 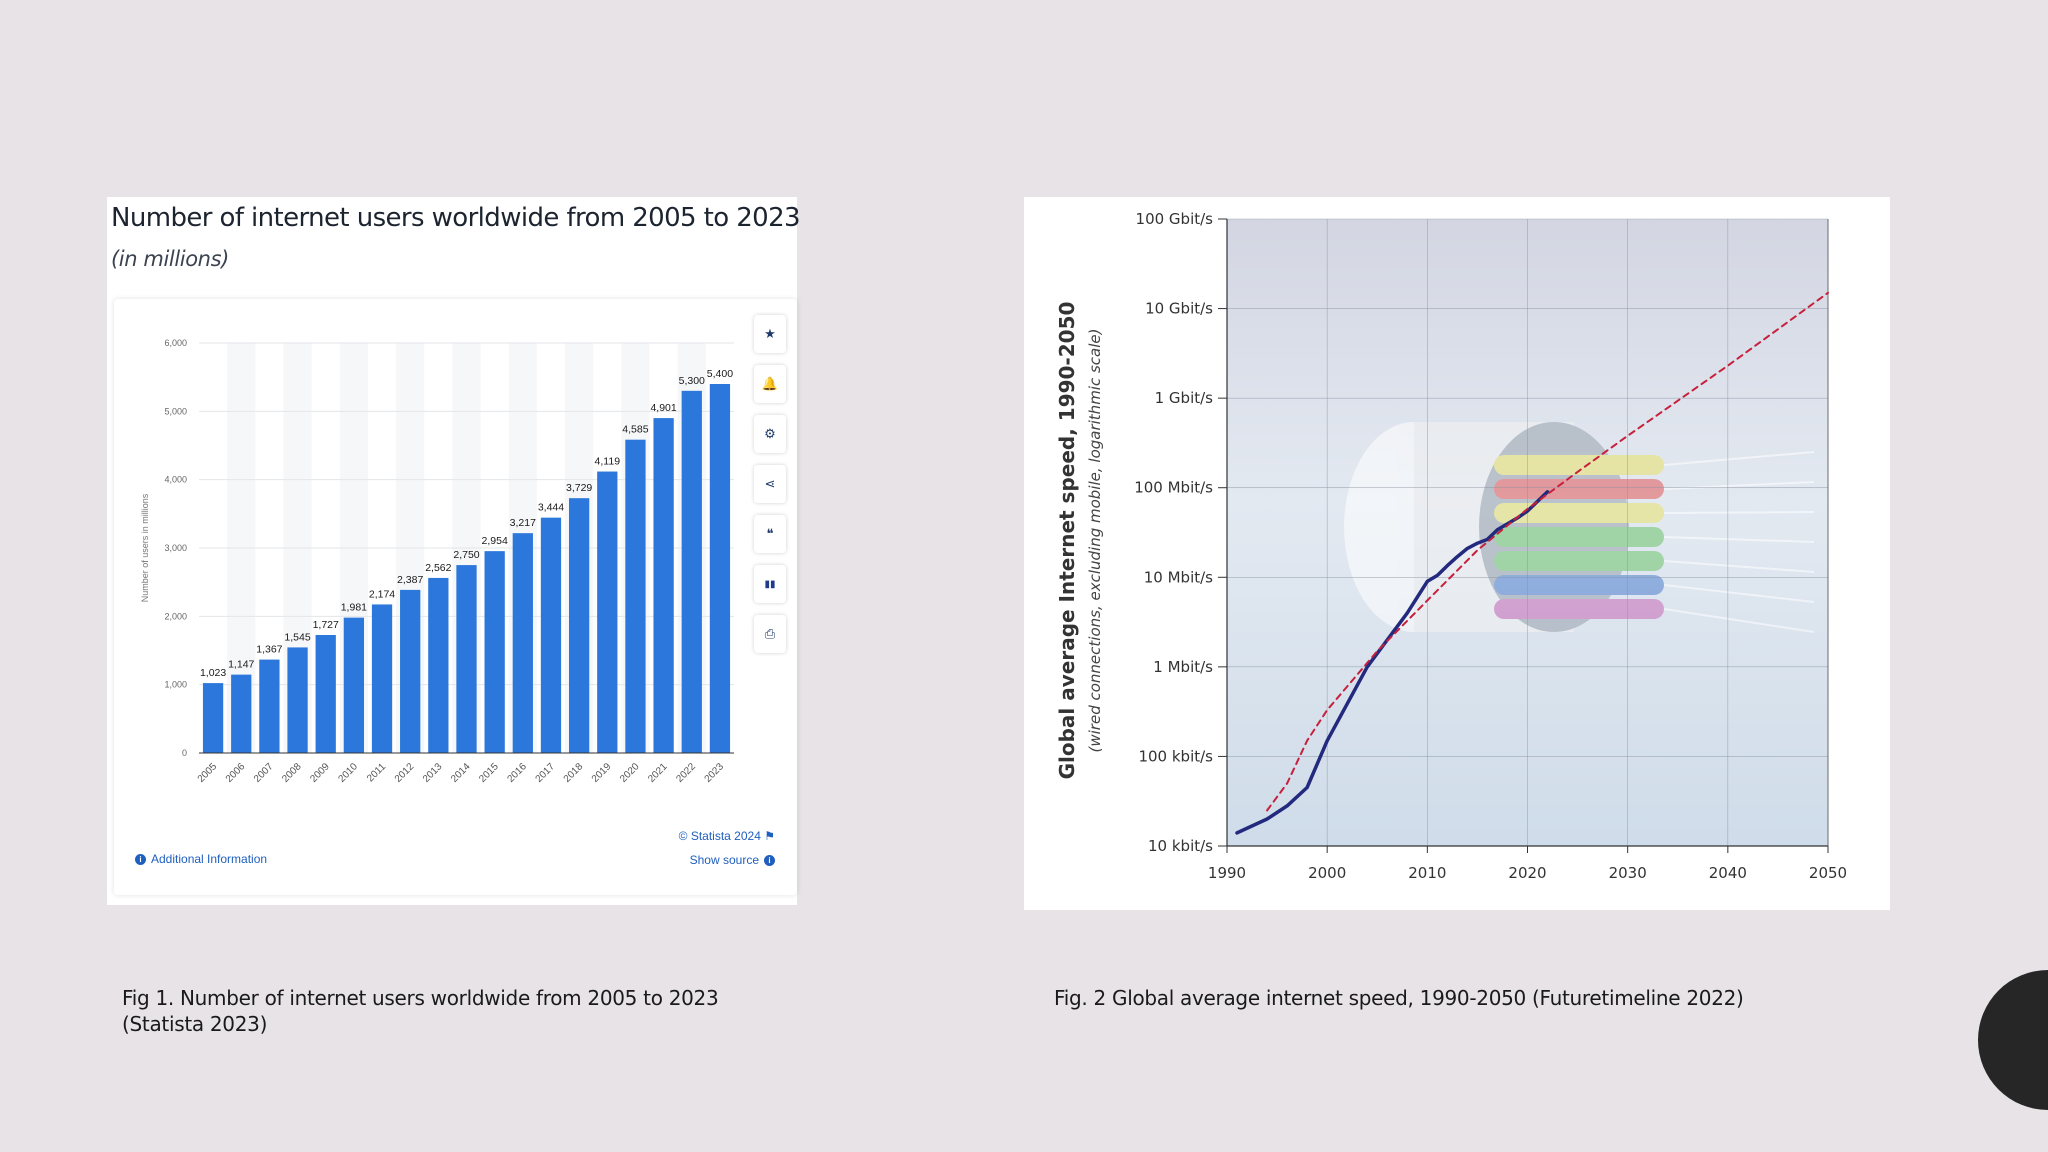 What do you see at coordinates (354, 608) in the screenshot?
I see `bar-value-label: 1,981` at bounding box center [354, 608].